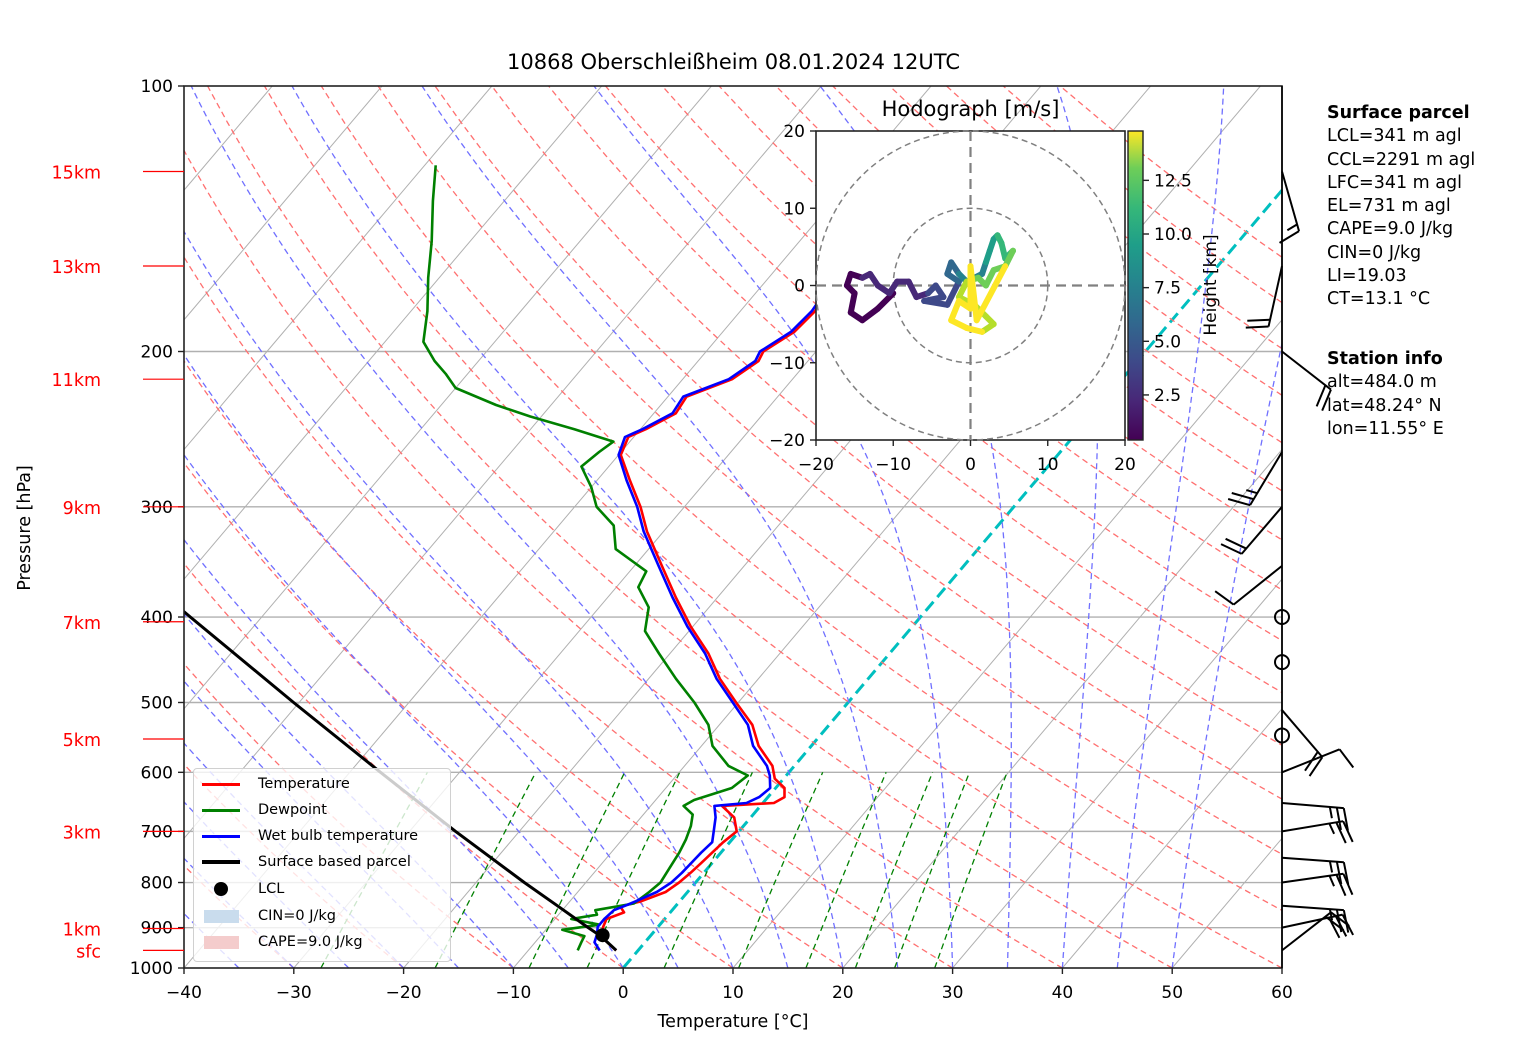  Describe the element at coordinates (787, 441) in the screenshot. I see `hodograph-y-tick-label: −20` at that location.